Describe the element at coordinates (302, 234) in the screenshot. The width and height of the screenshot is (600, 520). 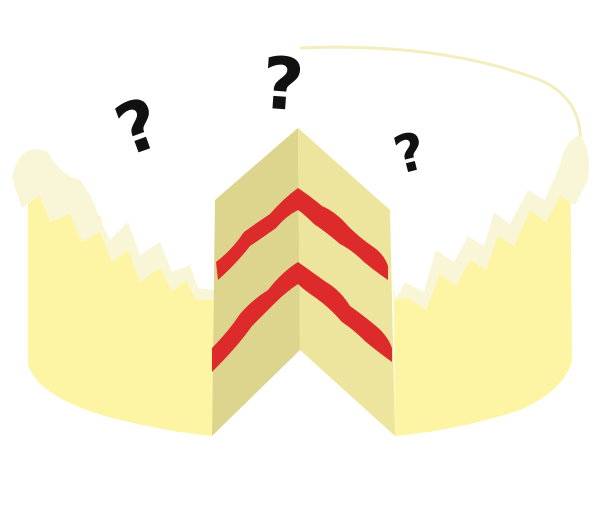
I see `jam-layer-upper` at that location.